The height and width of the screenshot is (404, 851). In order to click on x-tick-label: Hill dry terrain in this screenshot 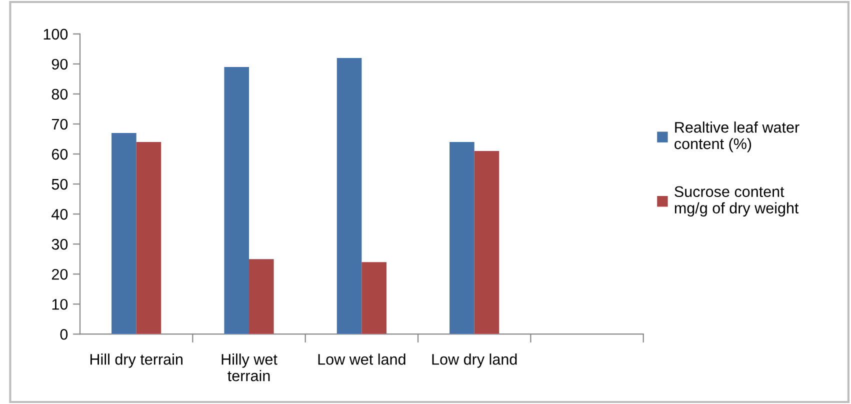, I will do `click(136, 361)`.